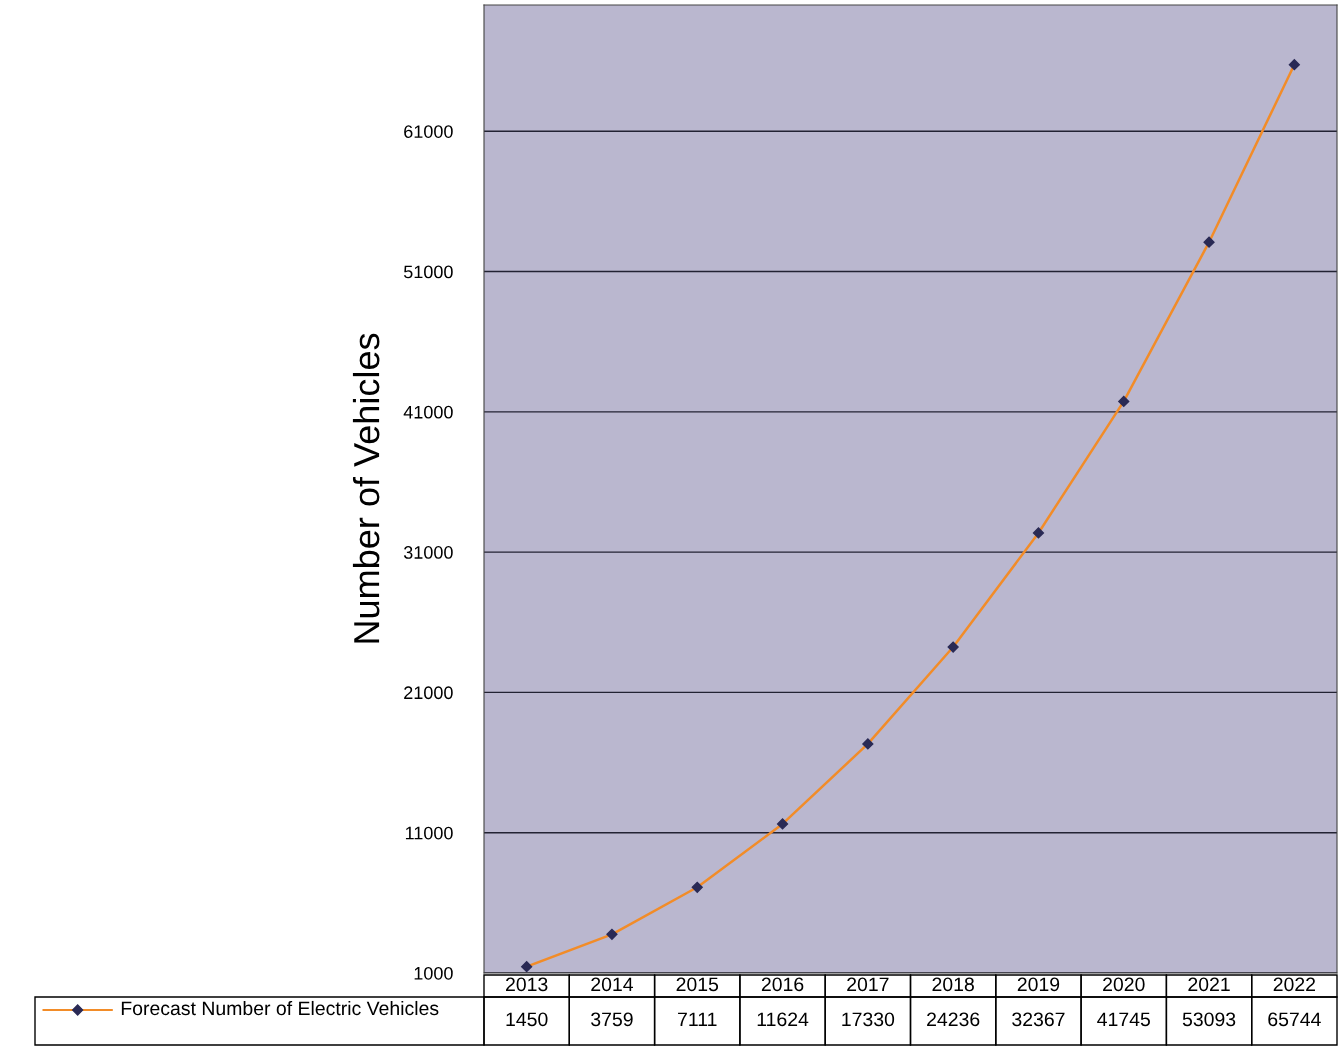 This screenshot has width=1339, height=1046. What do you see at coordinates (1294, 984) in the screenshot?
I see `x-tick-label: 2022` at bounding box center [1294, 984].